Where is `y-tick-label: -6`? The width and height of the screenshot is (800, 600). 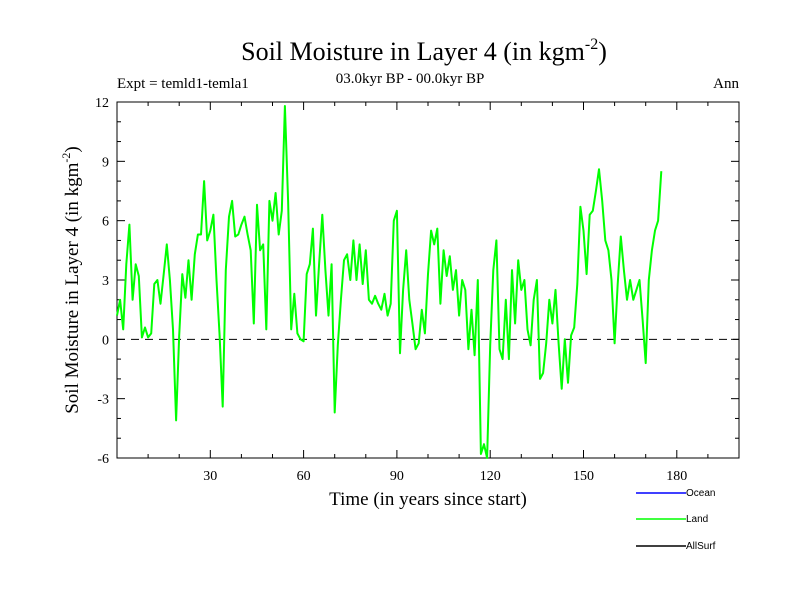
y-tick-label: -6 is located at coordinates (103, 459).